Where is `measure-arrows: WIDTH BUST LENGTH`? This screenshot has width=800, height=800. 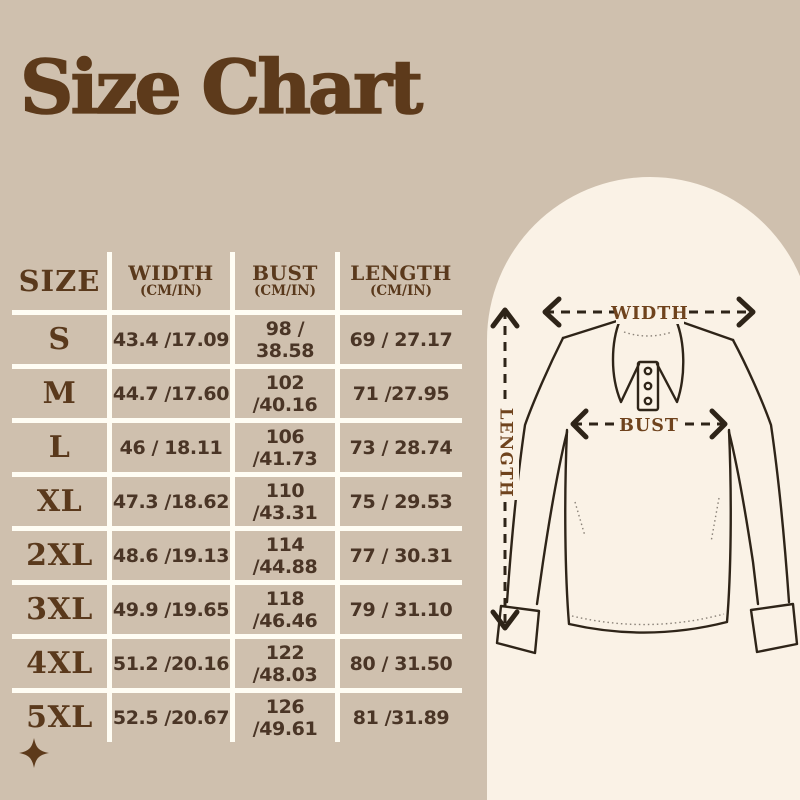 measure-arrows: WIDTH BUST LENGTH is located at coordinates (623, 463).